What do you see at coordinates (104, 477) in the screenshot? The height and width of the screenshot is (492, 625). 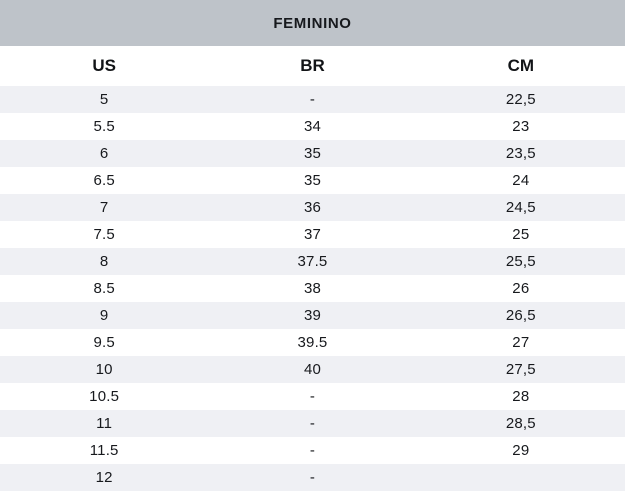 I see `cell-us: 12` at bounding box center [104, 477].